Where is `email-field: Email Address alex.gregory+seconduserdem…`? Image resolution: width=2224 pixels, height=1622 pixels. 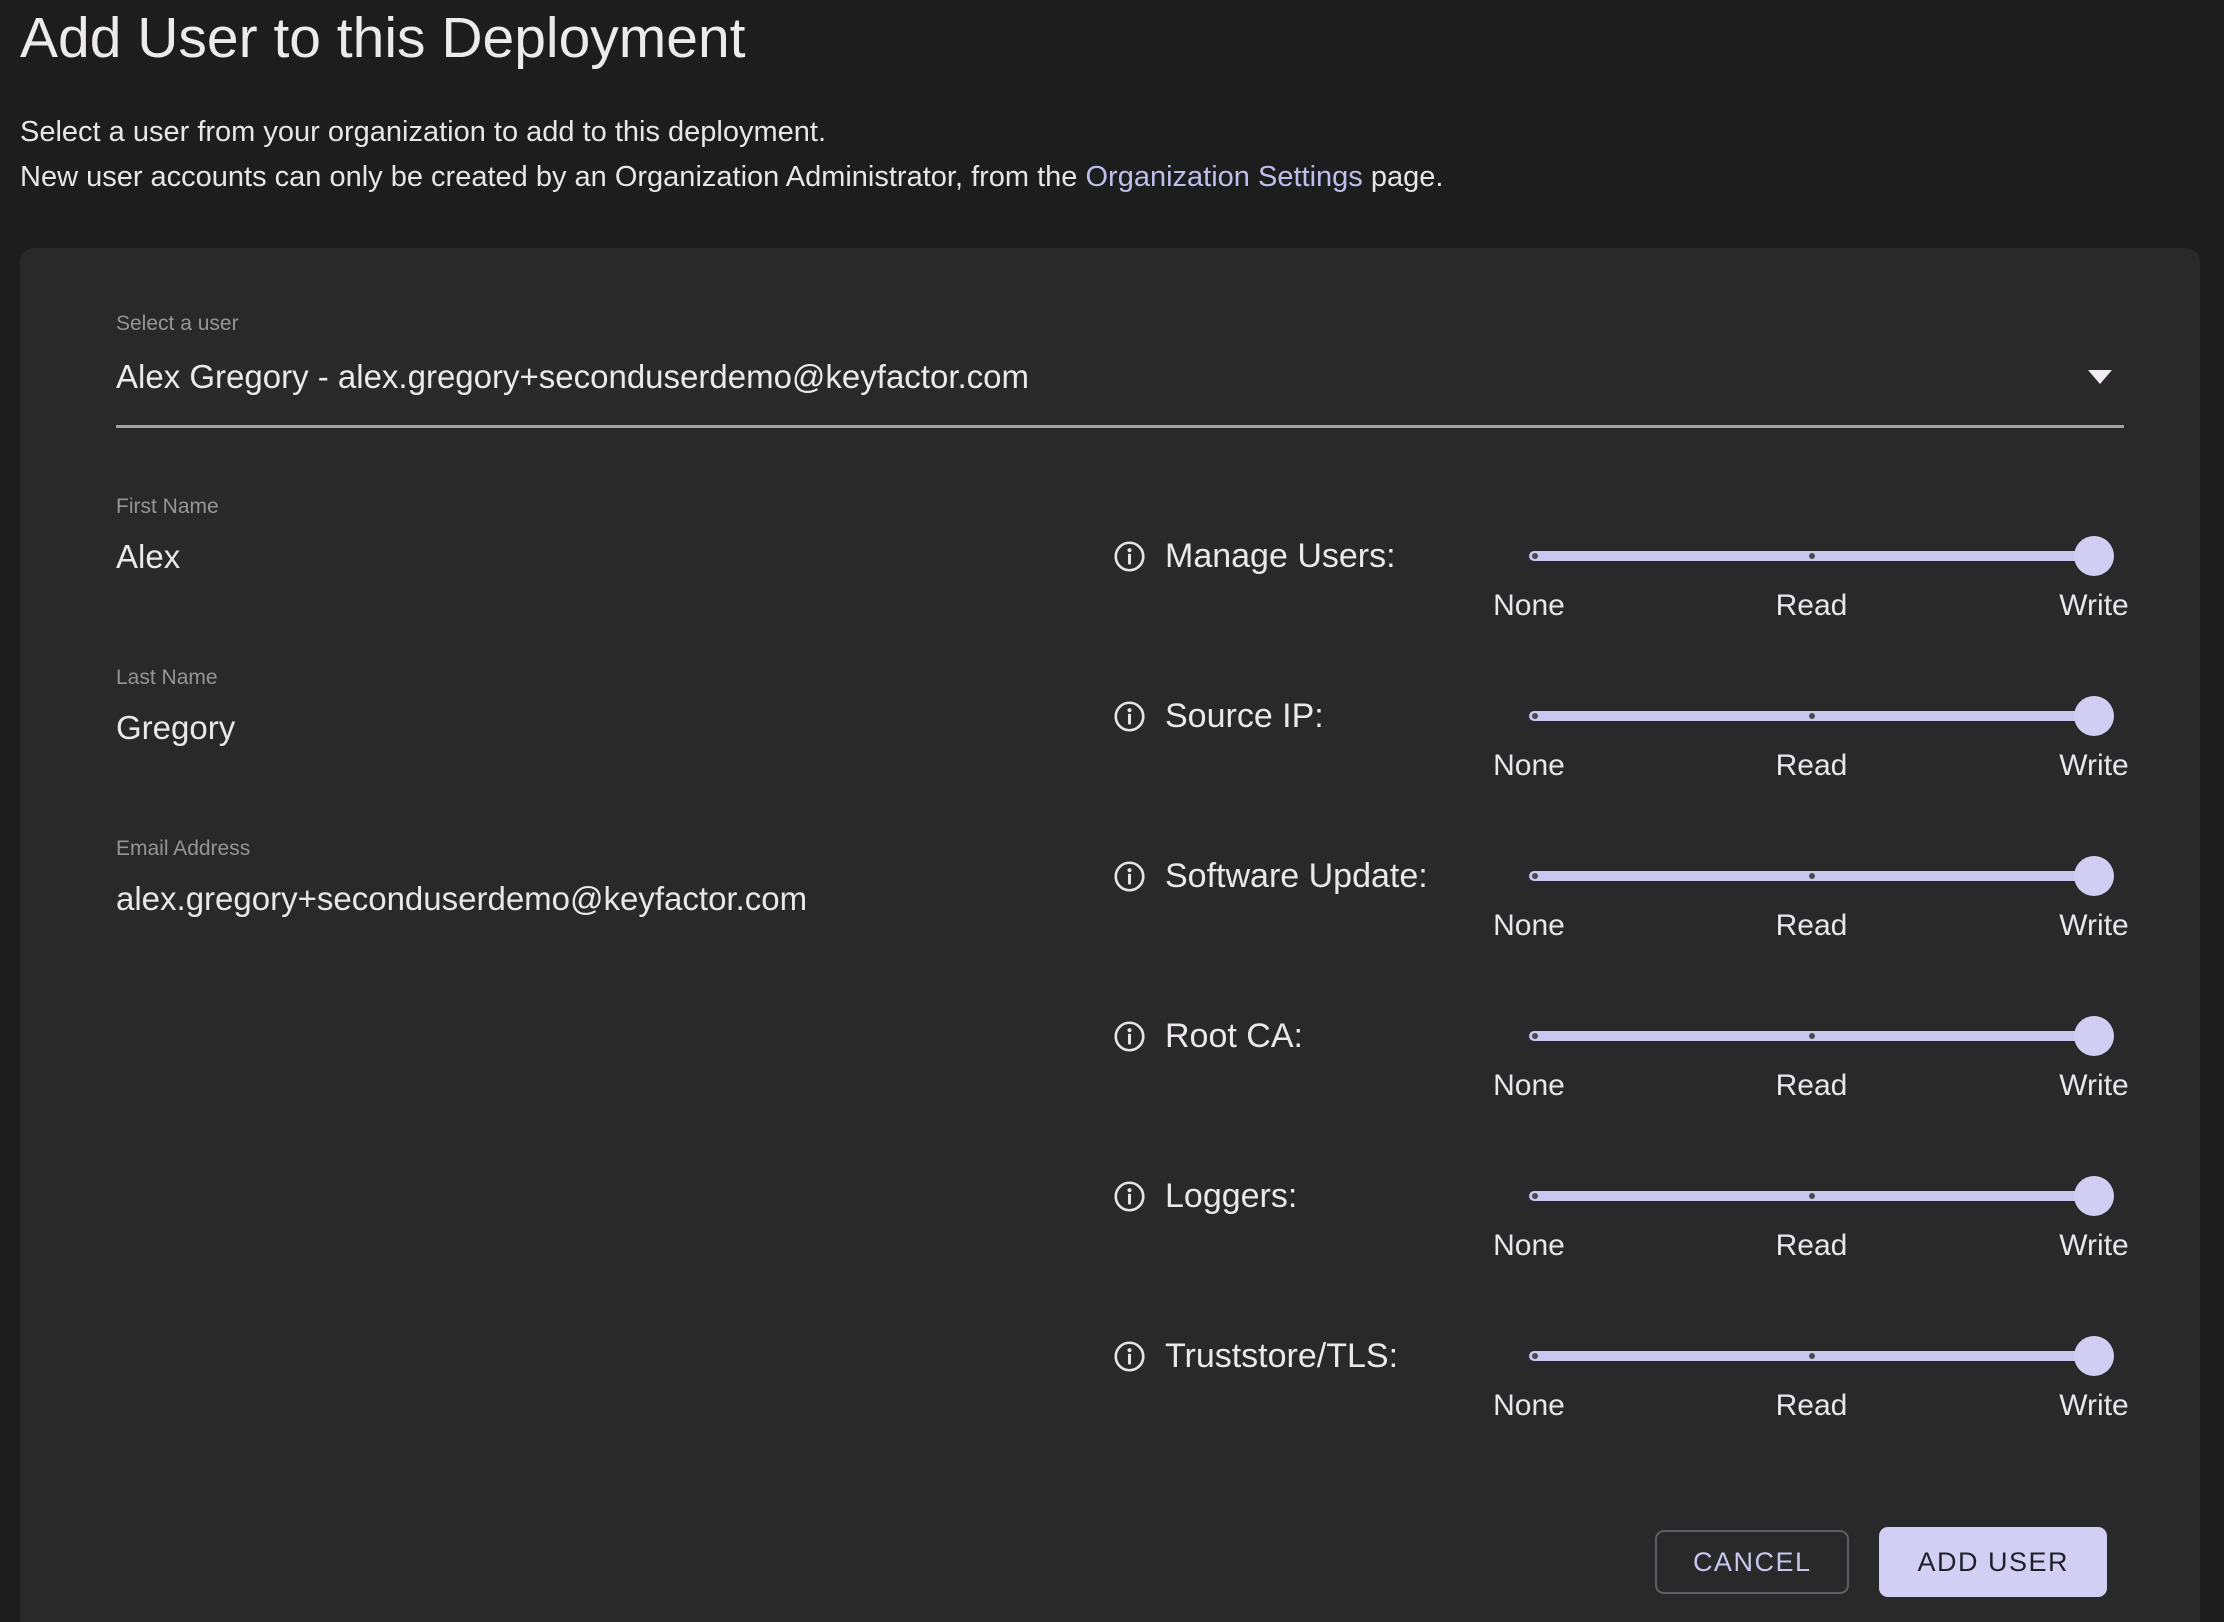 email-field: Email Address alex.gregory+seconduserdem… is located at coordinates (556, 878).